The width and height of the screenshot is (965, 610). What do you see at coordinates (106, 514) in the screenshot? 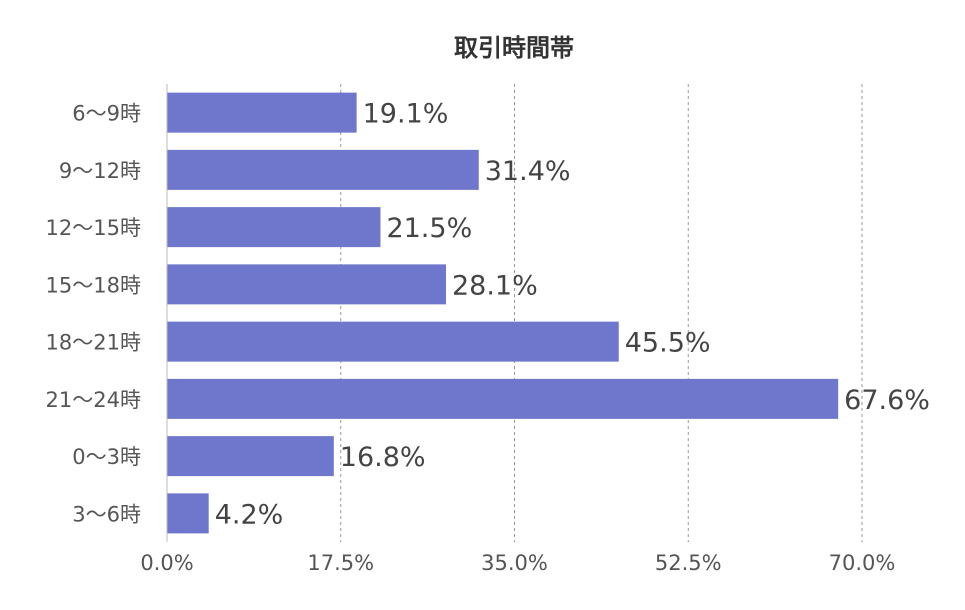
I see `category-label: 3〜6時` at bounding box center [106, 514].